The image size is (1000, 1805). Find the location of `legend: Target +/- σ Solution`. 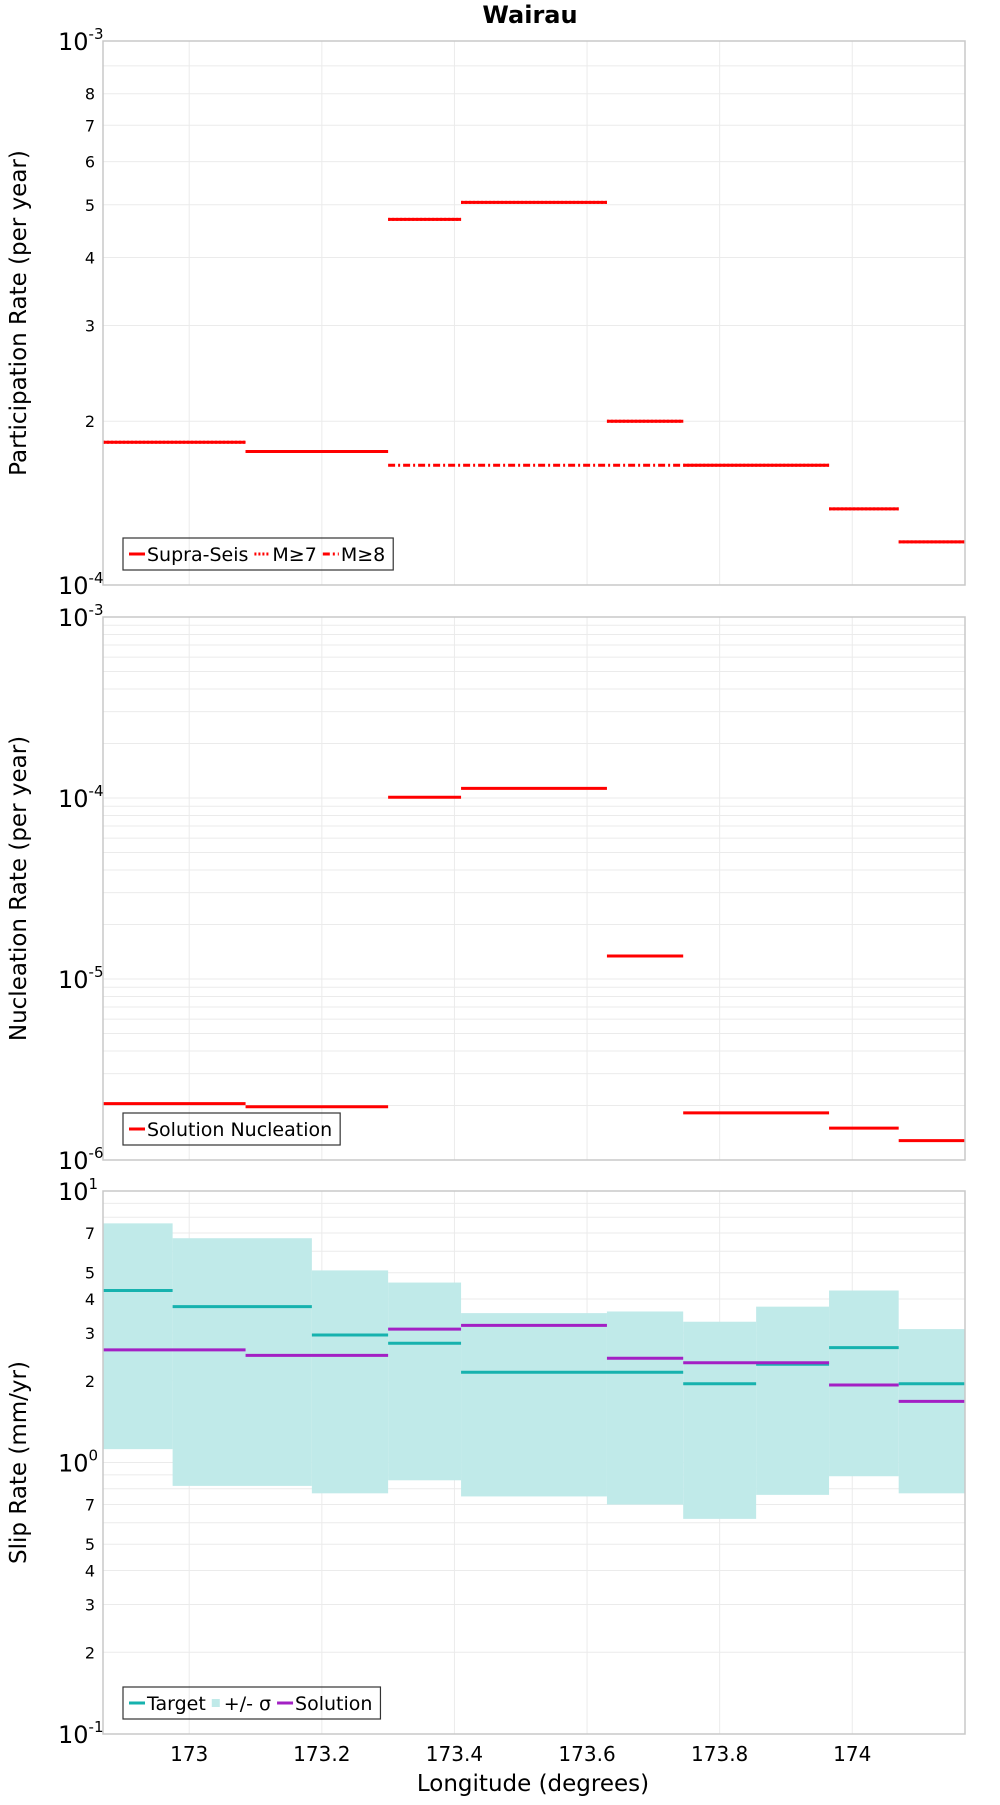

legend: Target +/- σ Solution is located at coordinates (252, 1703).